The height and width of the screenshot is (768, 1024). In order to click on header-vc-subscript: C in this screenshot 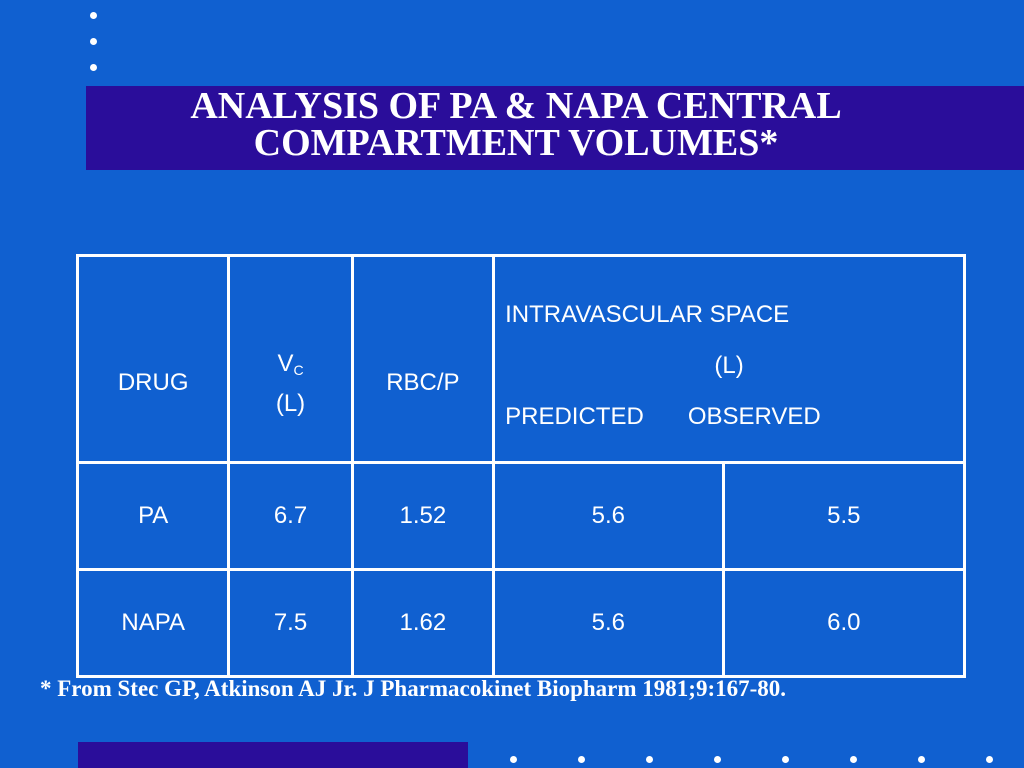, I will do `click(298, 370)`.